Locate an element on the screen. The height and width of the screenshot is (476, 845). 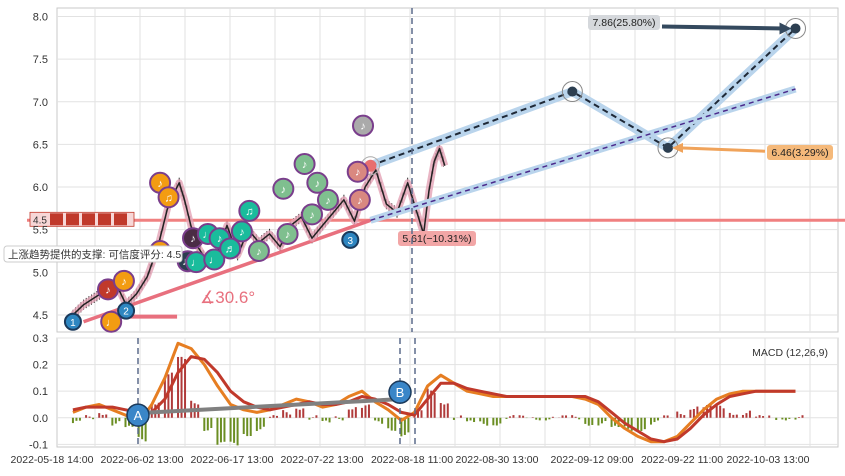
x-tick-label: 2022-08-30 13:00 is located at coordinates (497, 460).